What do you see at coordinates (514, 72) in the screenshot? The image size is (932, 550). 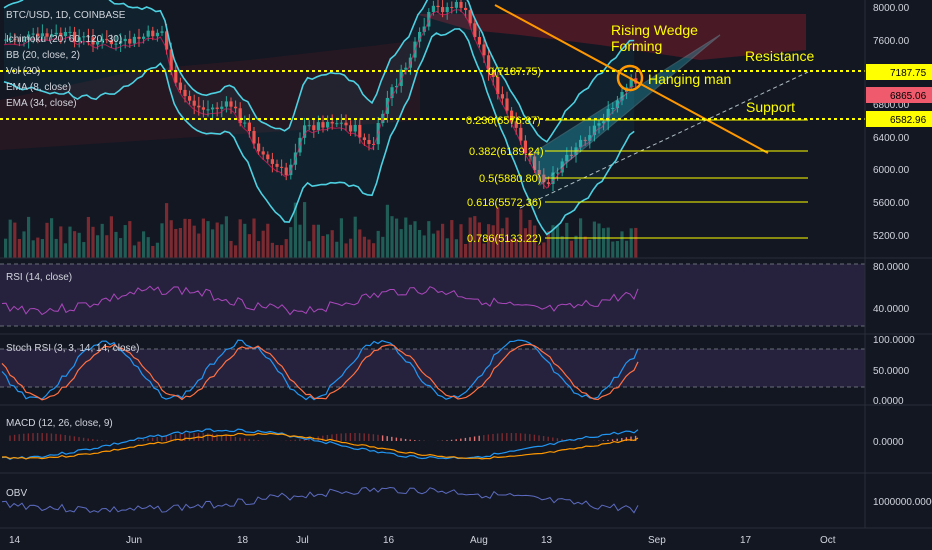 I see `fib-label: 0(7187.75)` at bounding box center [514, 72].